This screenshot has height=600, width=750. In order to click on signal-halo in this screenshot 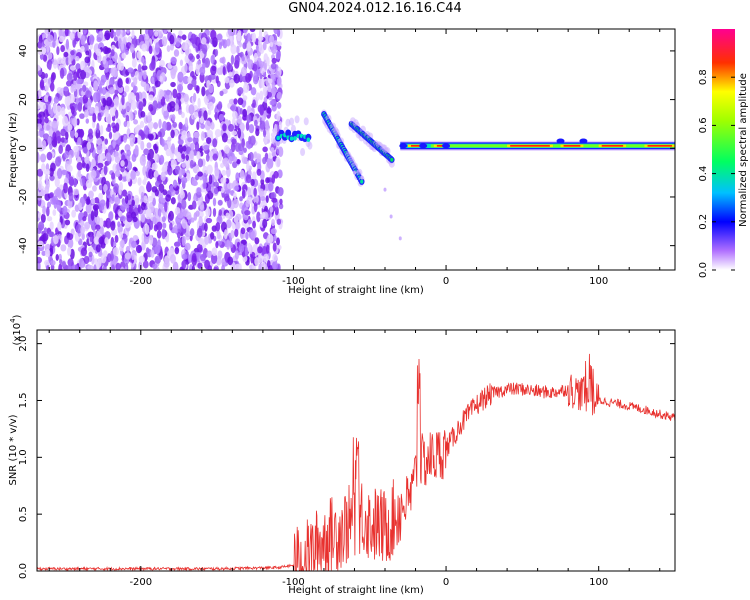, I will do `click(292, 121)`.